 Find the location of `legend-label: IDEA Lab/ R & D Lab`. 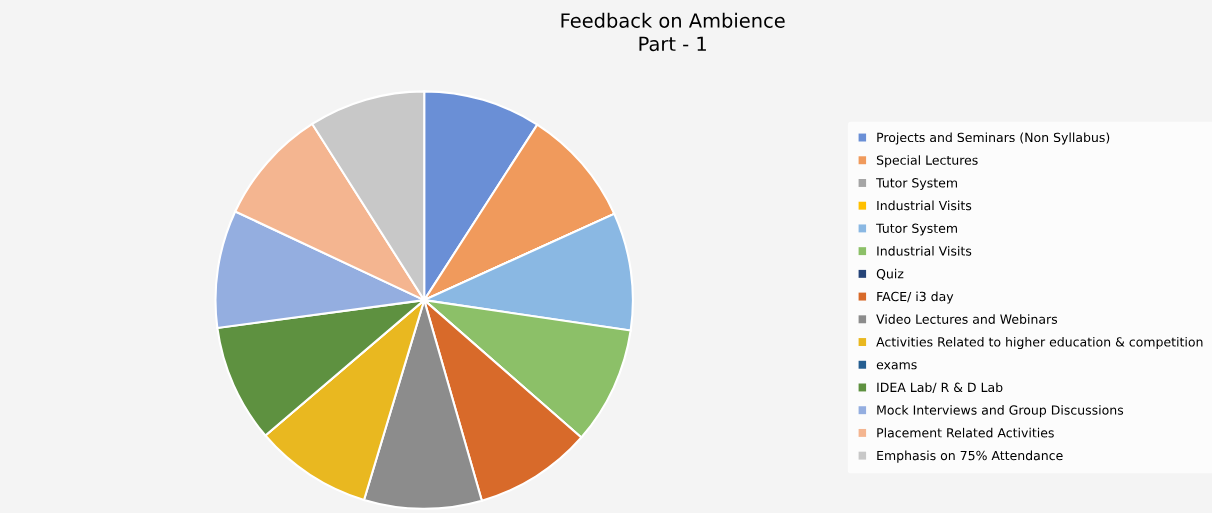

legend-label: IDEA Lab/ R & D Lab is located at coordinates (940, 388).